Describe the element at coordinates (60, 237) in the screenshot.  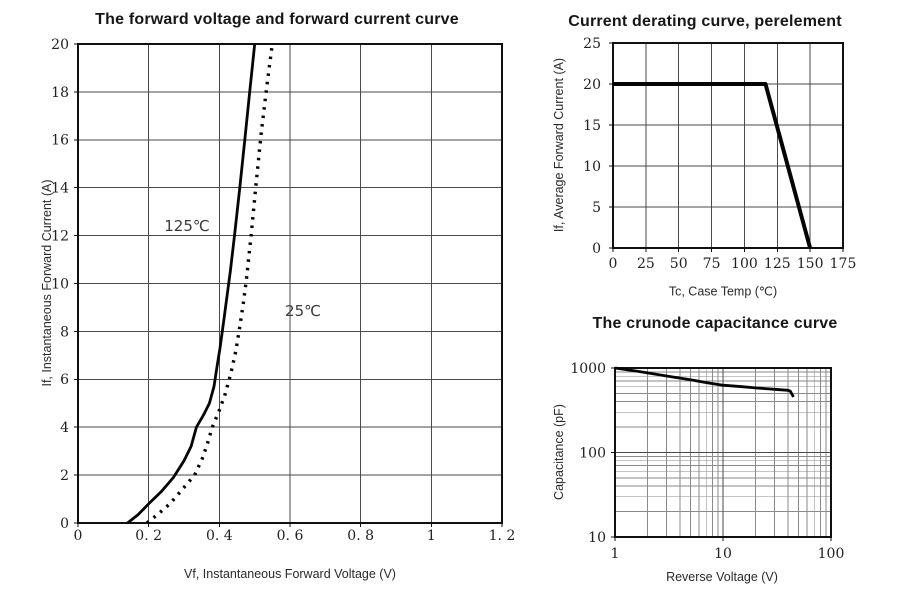
I see `svg-text: 12` at that location.